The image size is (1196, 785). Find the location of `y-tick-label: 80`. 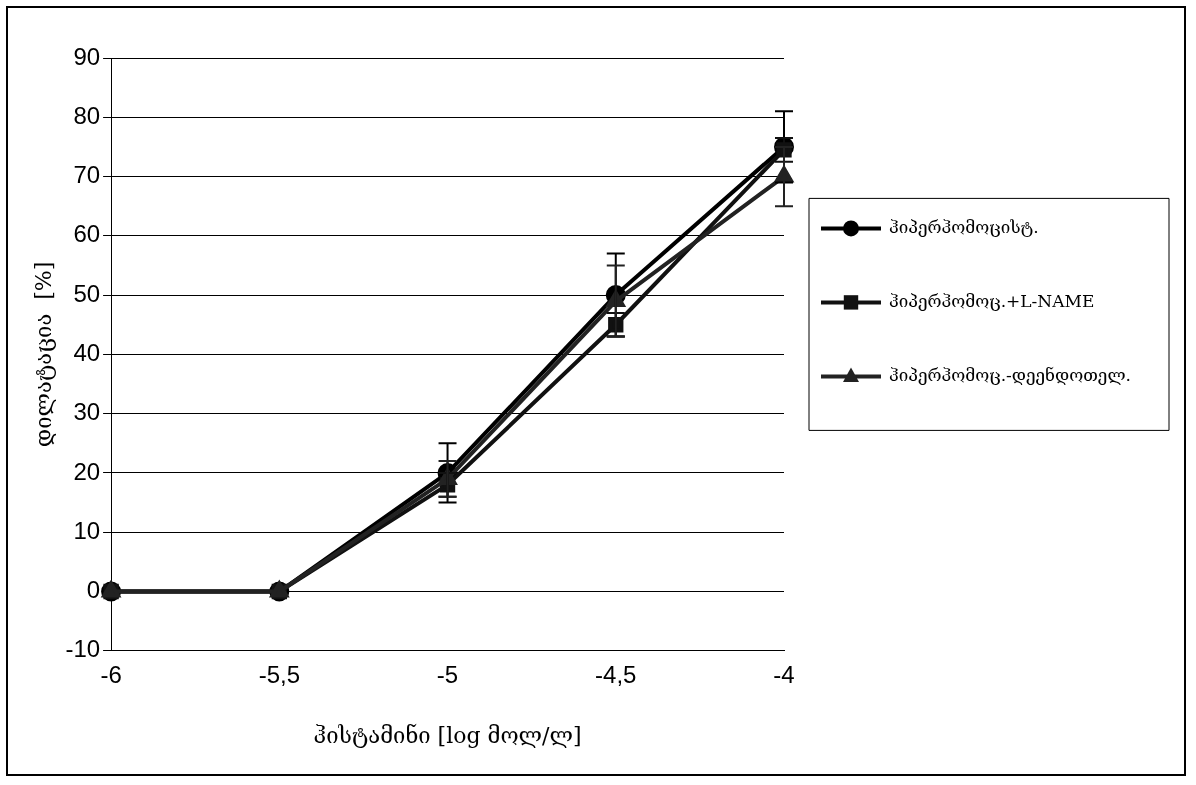

y-tick-label: 80 is located at coordinates (87, 115).